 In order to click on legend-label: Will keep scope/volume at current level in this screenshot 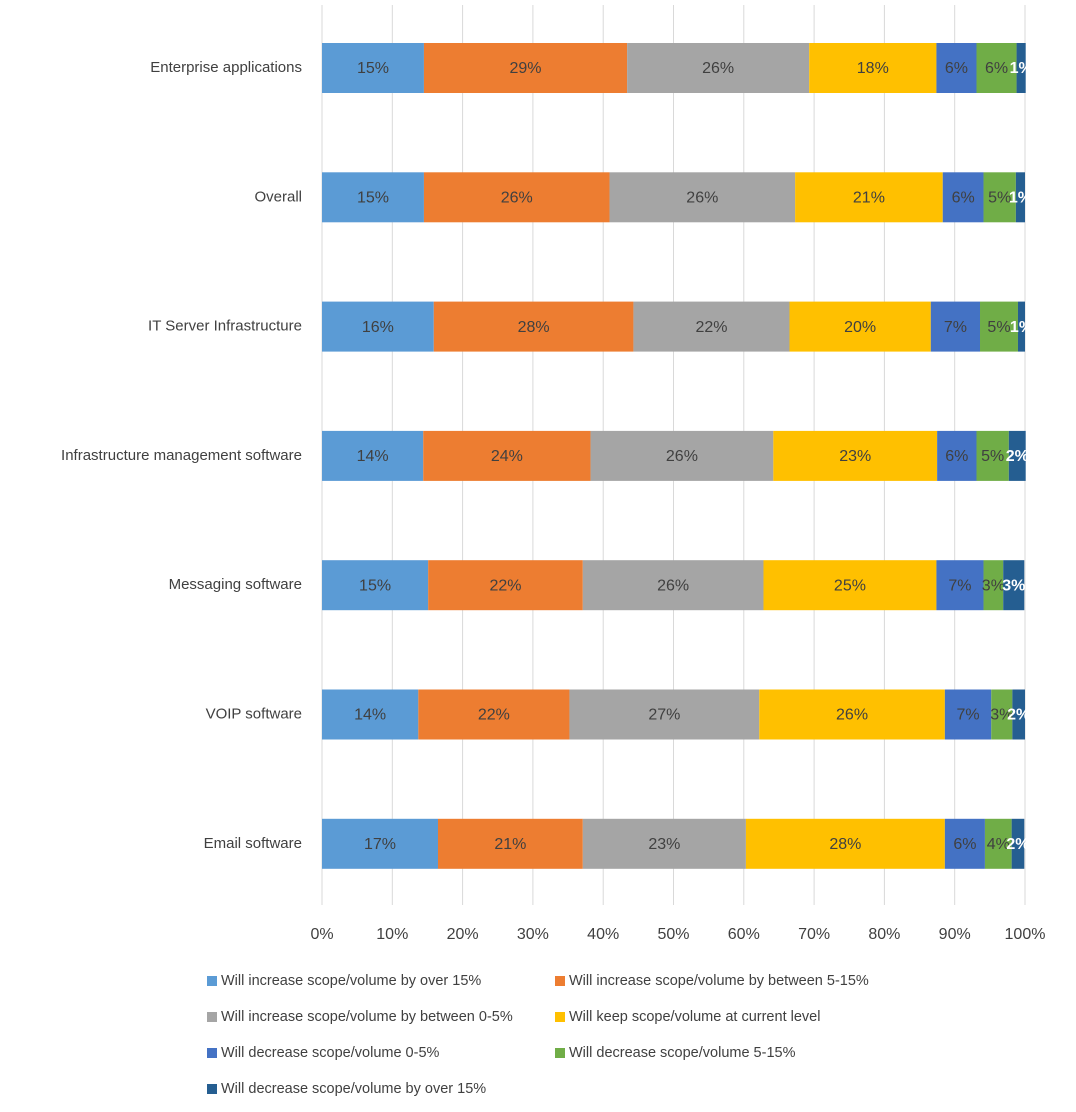, I will do `click(694, 1017)`.